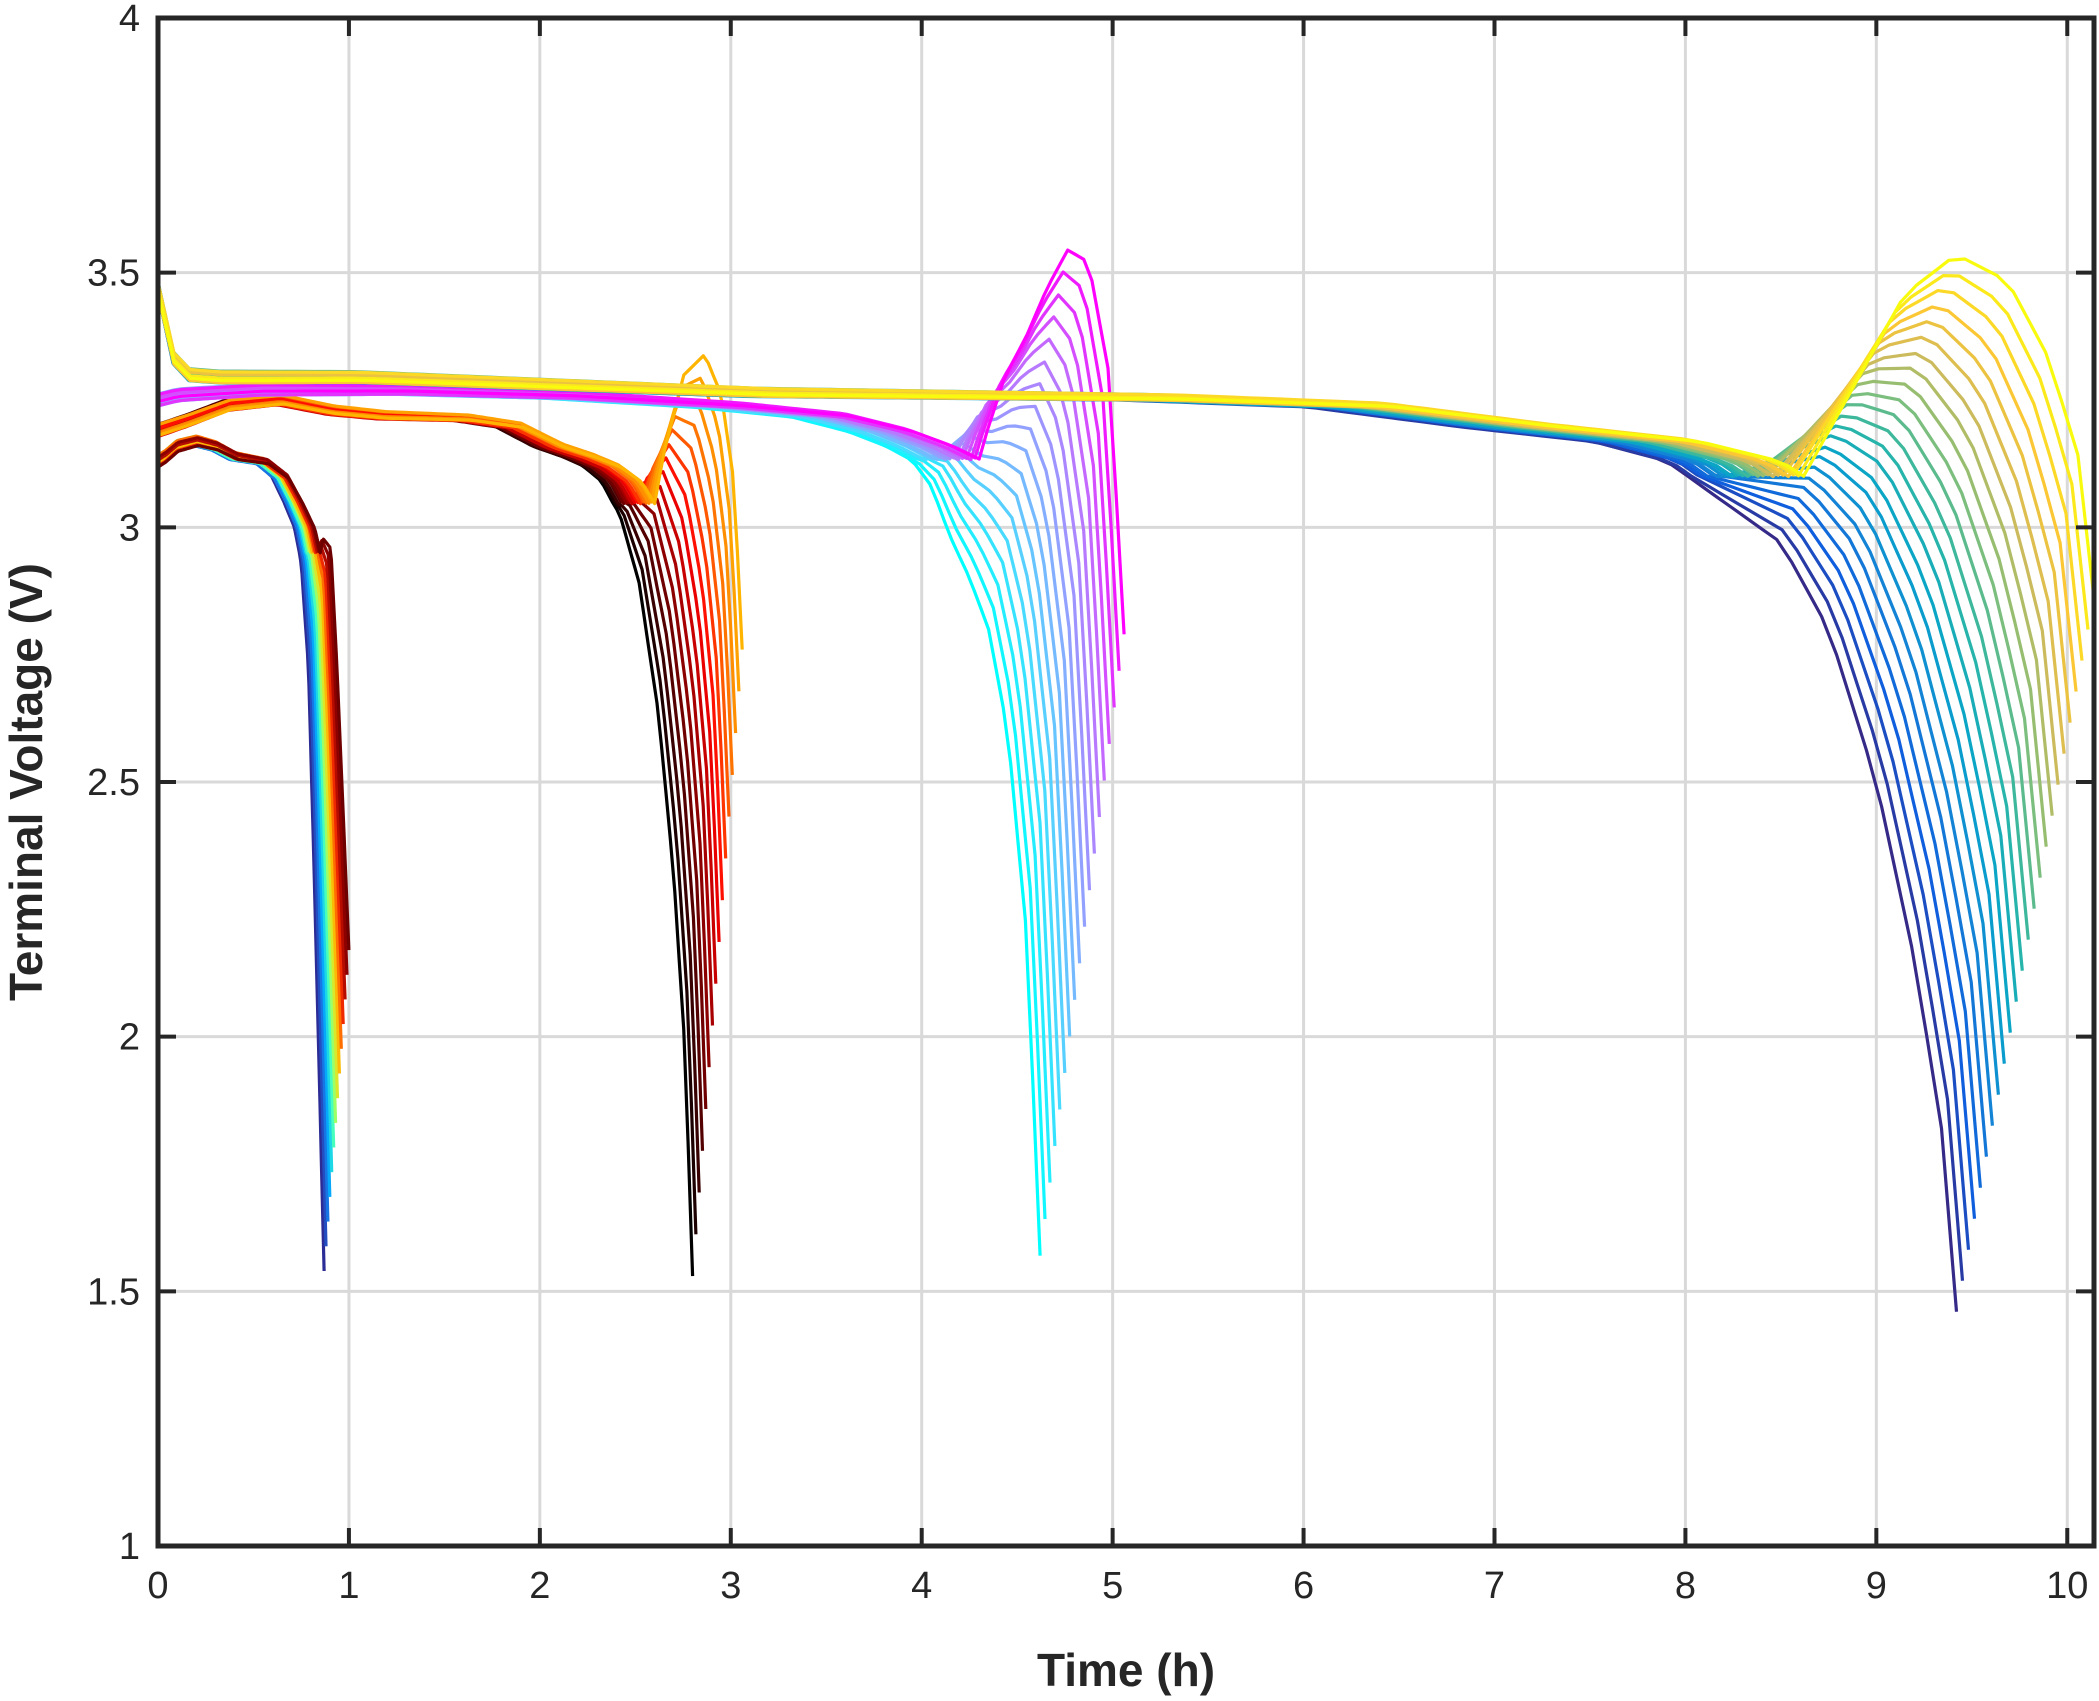 The image size is (2099, 1701). Describe the element at coordinates (348, 1586) in the screenshot. I see `x-tick-label: 1` at that location.